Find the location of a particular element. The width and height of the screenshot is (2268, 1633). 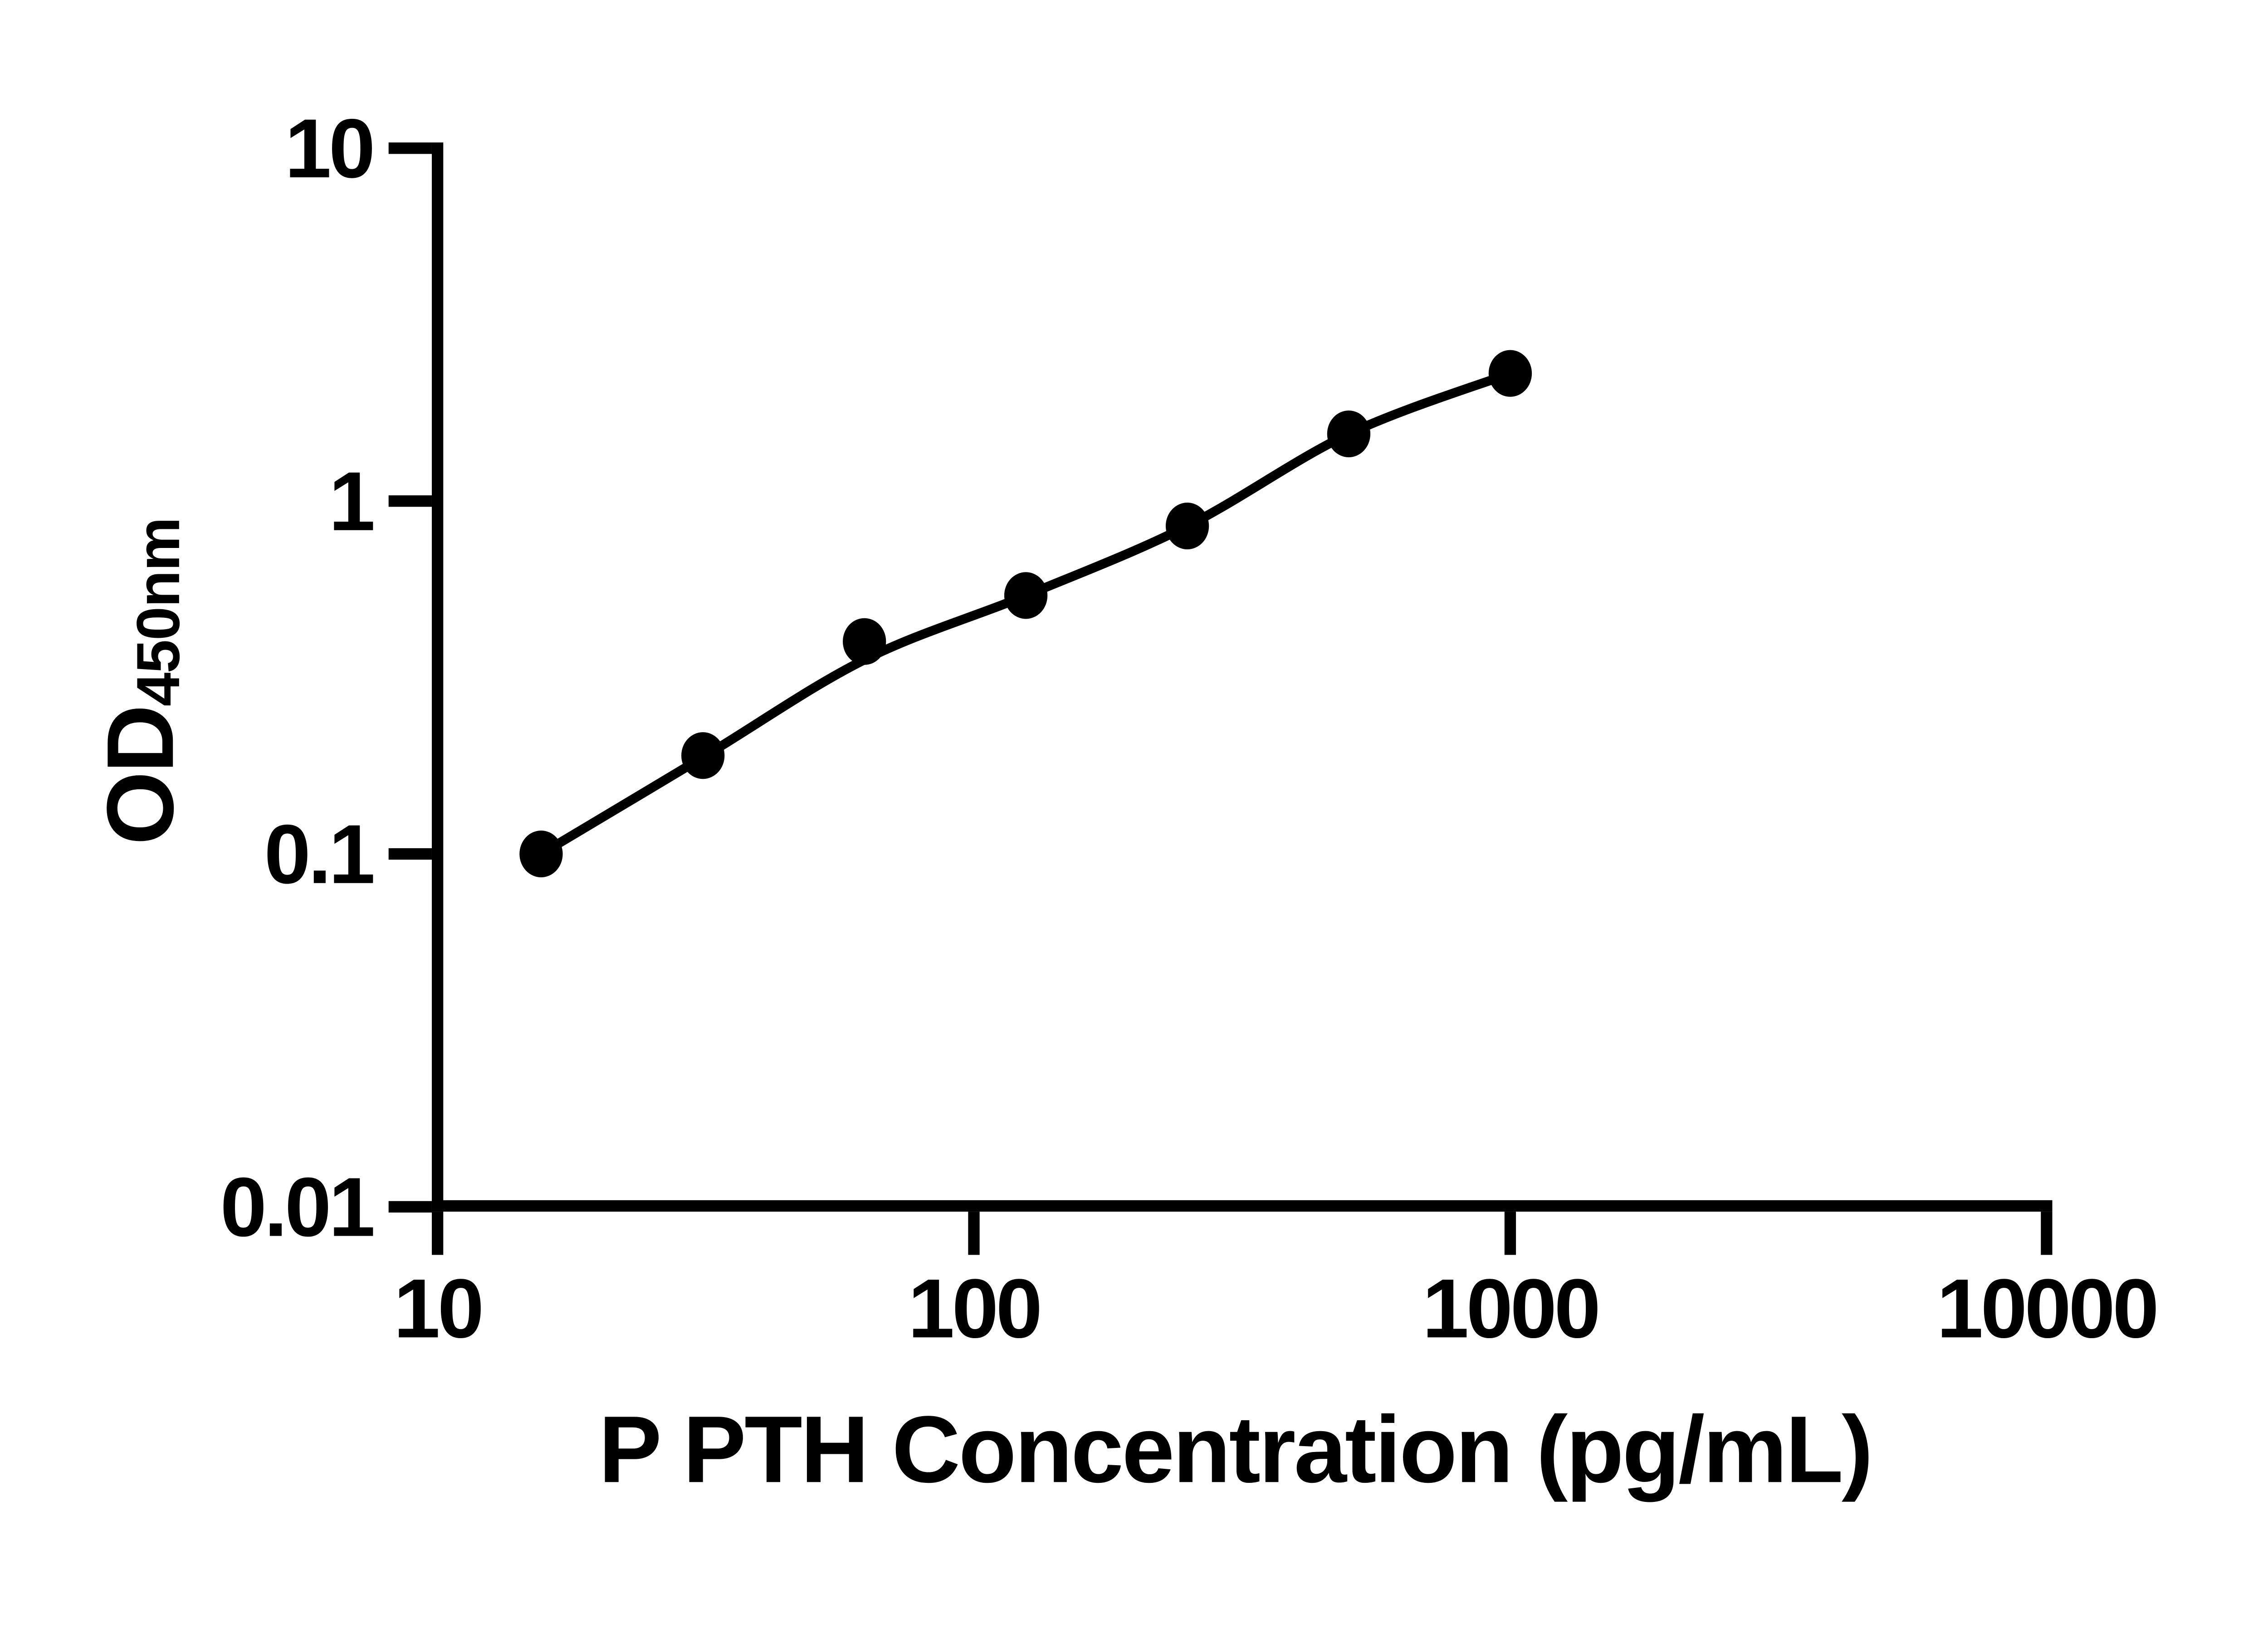

x-tick-label-10: 10 is located at coordinates (438, 1308).